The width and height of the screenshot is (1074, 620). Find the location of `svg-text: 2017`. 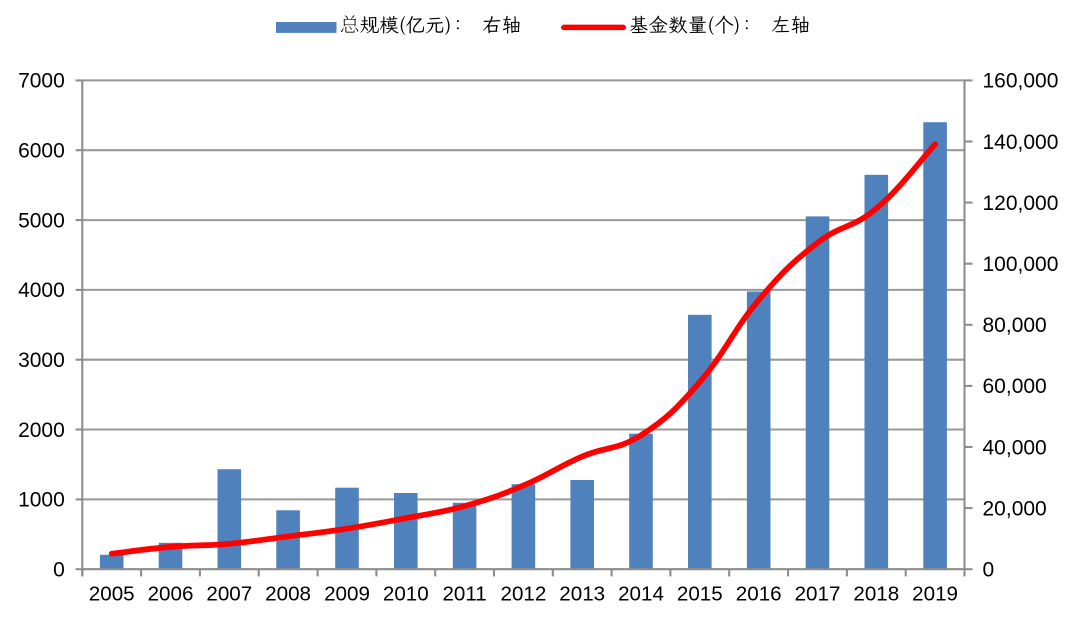

svg-text: 2017 is located at coordinates (818, 594).